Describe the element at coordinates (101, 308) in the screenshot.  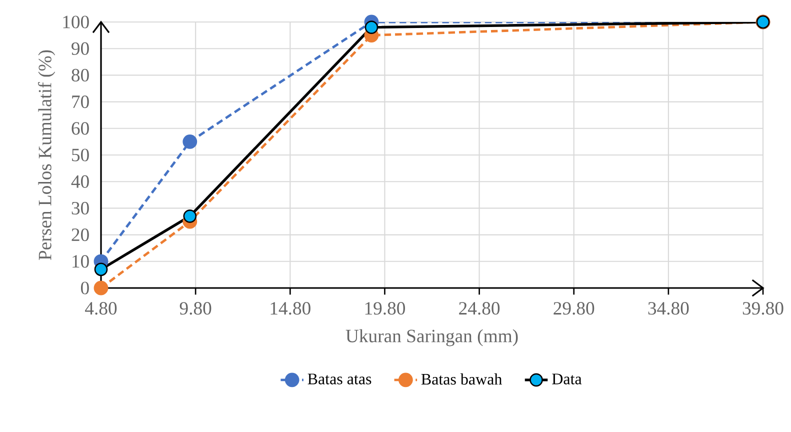
I see `x-tick-label: 4.80` at that location.